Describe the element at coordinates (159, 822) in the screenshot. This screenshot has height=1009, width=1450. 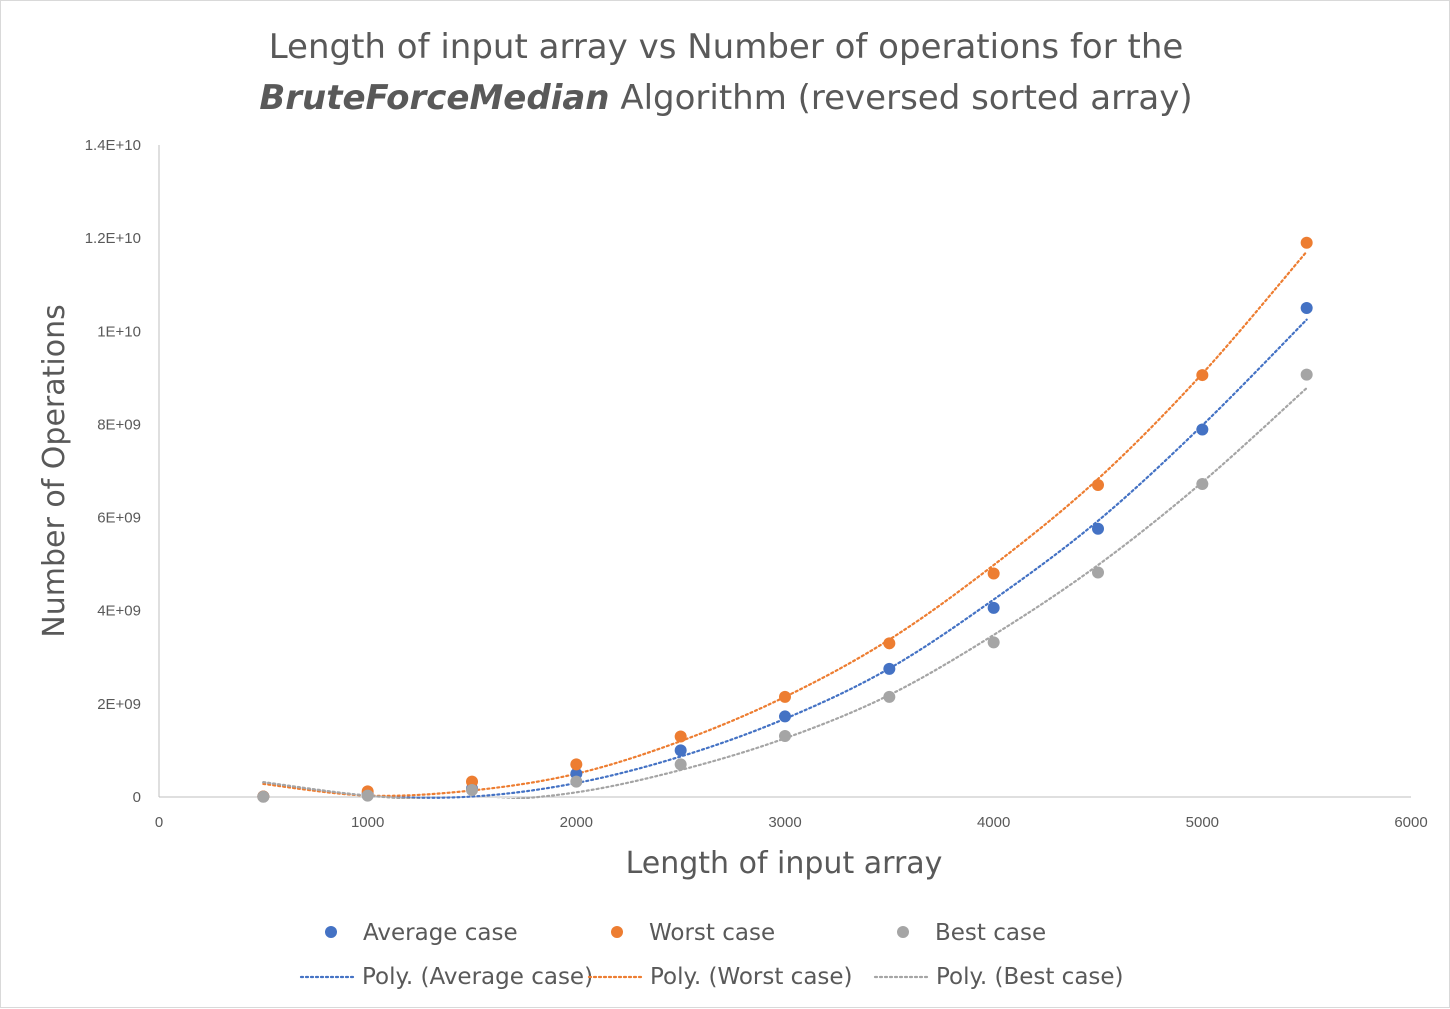
I see `x-tick-label: 0` at that location.